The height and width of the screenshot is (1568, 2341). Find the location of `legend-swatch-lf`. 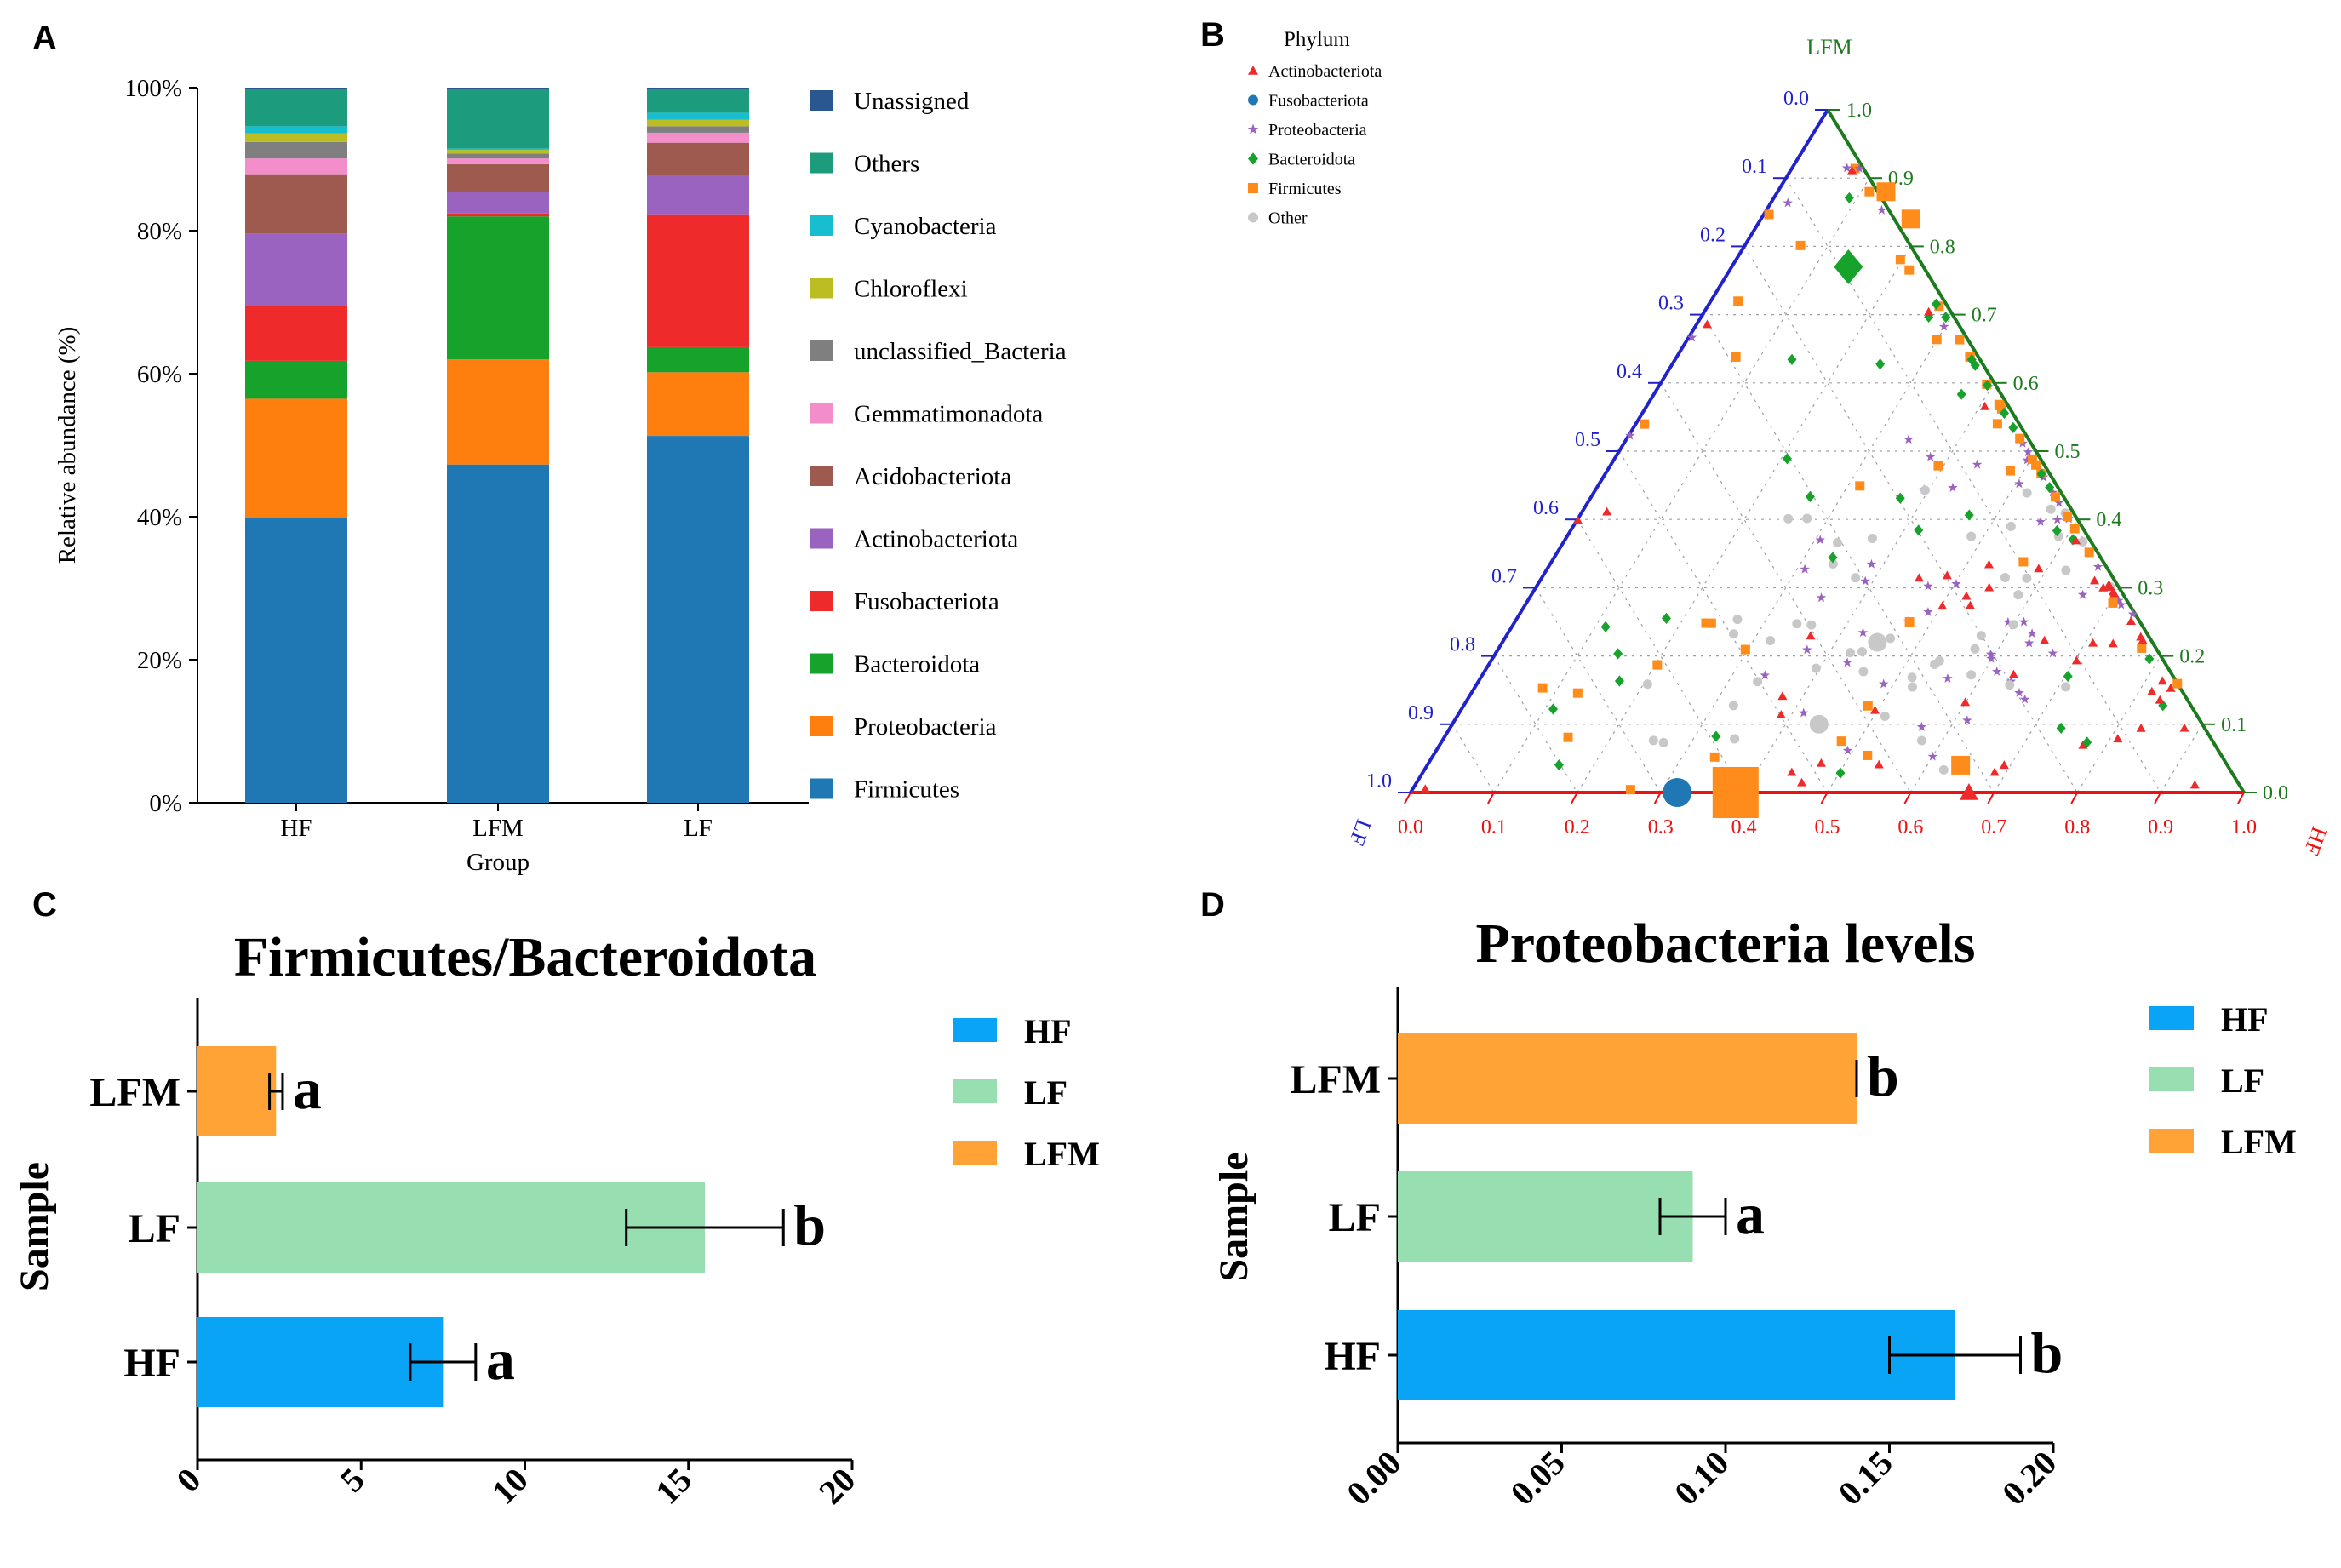

legend-swatch-lf is located at coordinates (2172, 1079).